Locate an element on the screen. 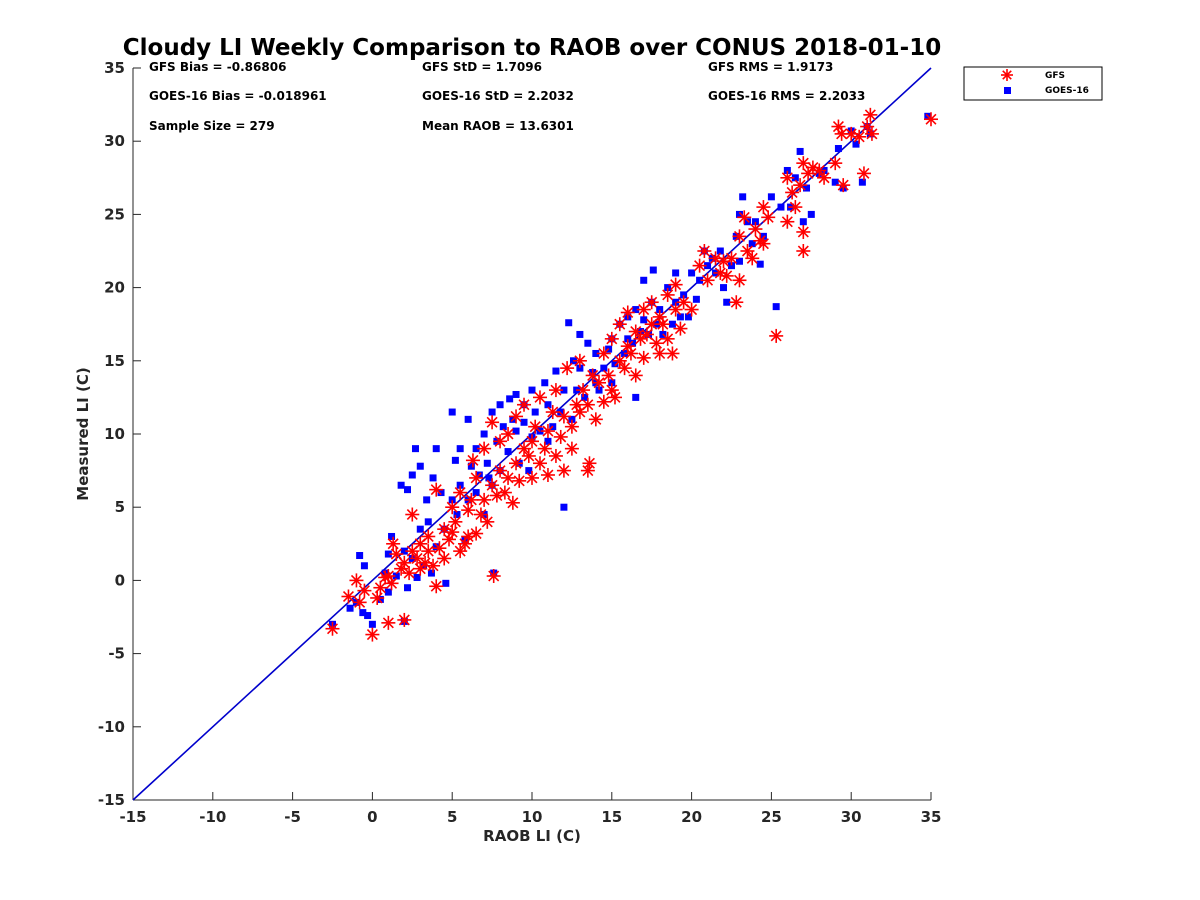 Image resolution: width=1200 pixels, height=900 pixels. x-tick-label: 0 is located at coordinates (372, 817).